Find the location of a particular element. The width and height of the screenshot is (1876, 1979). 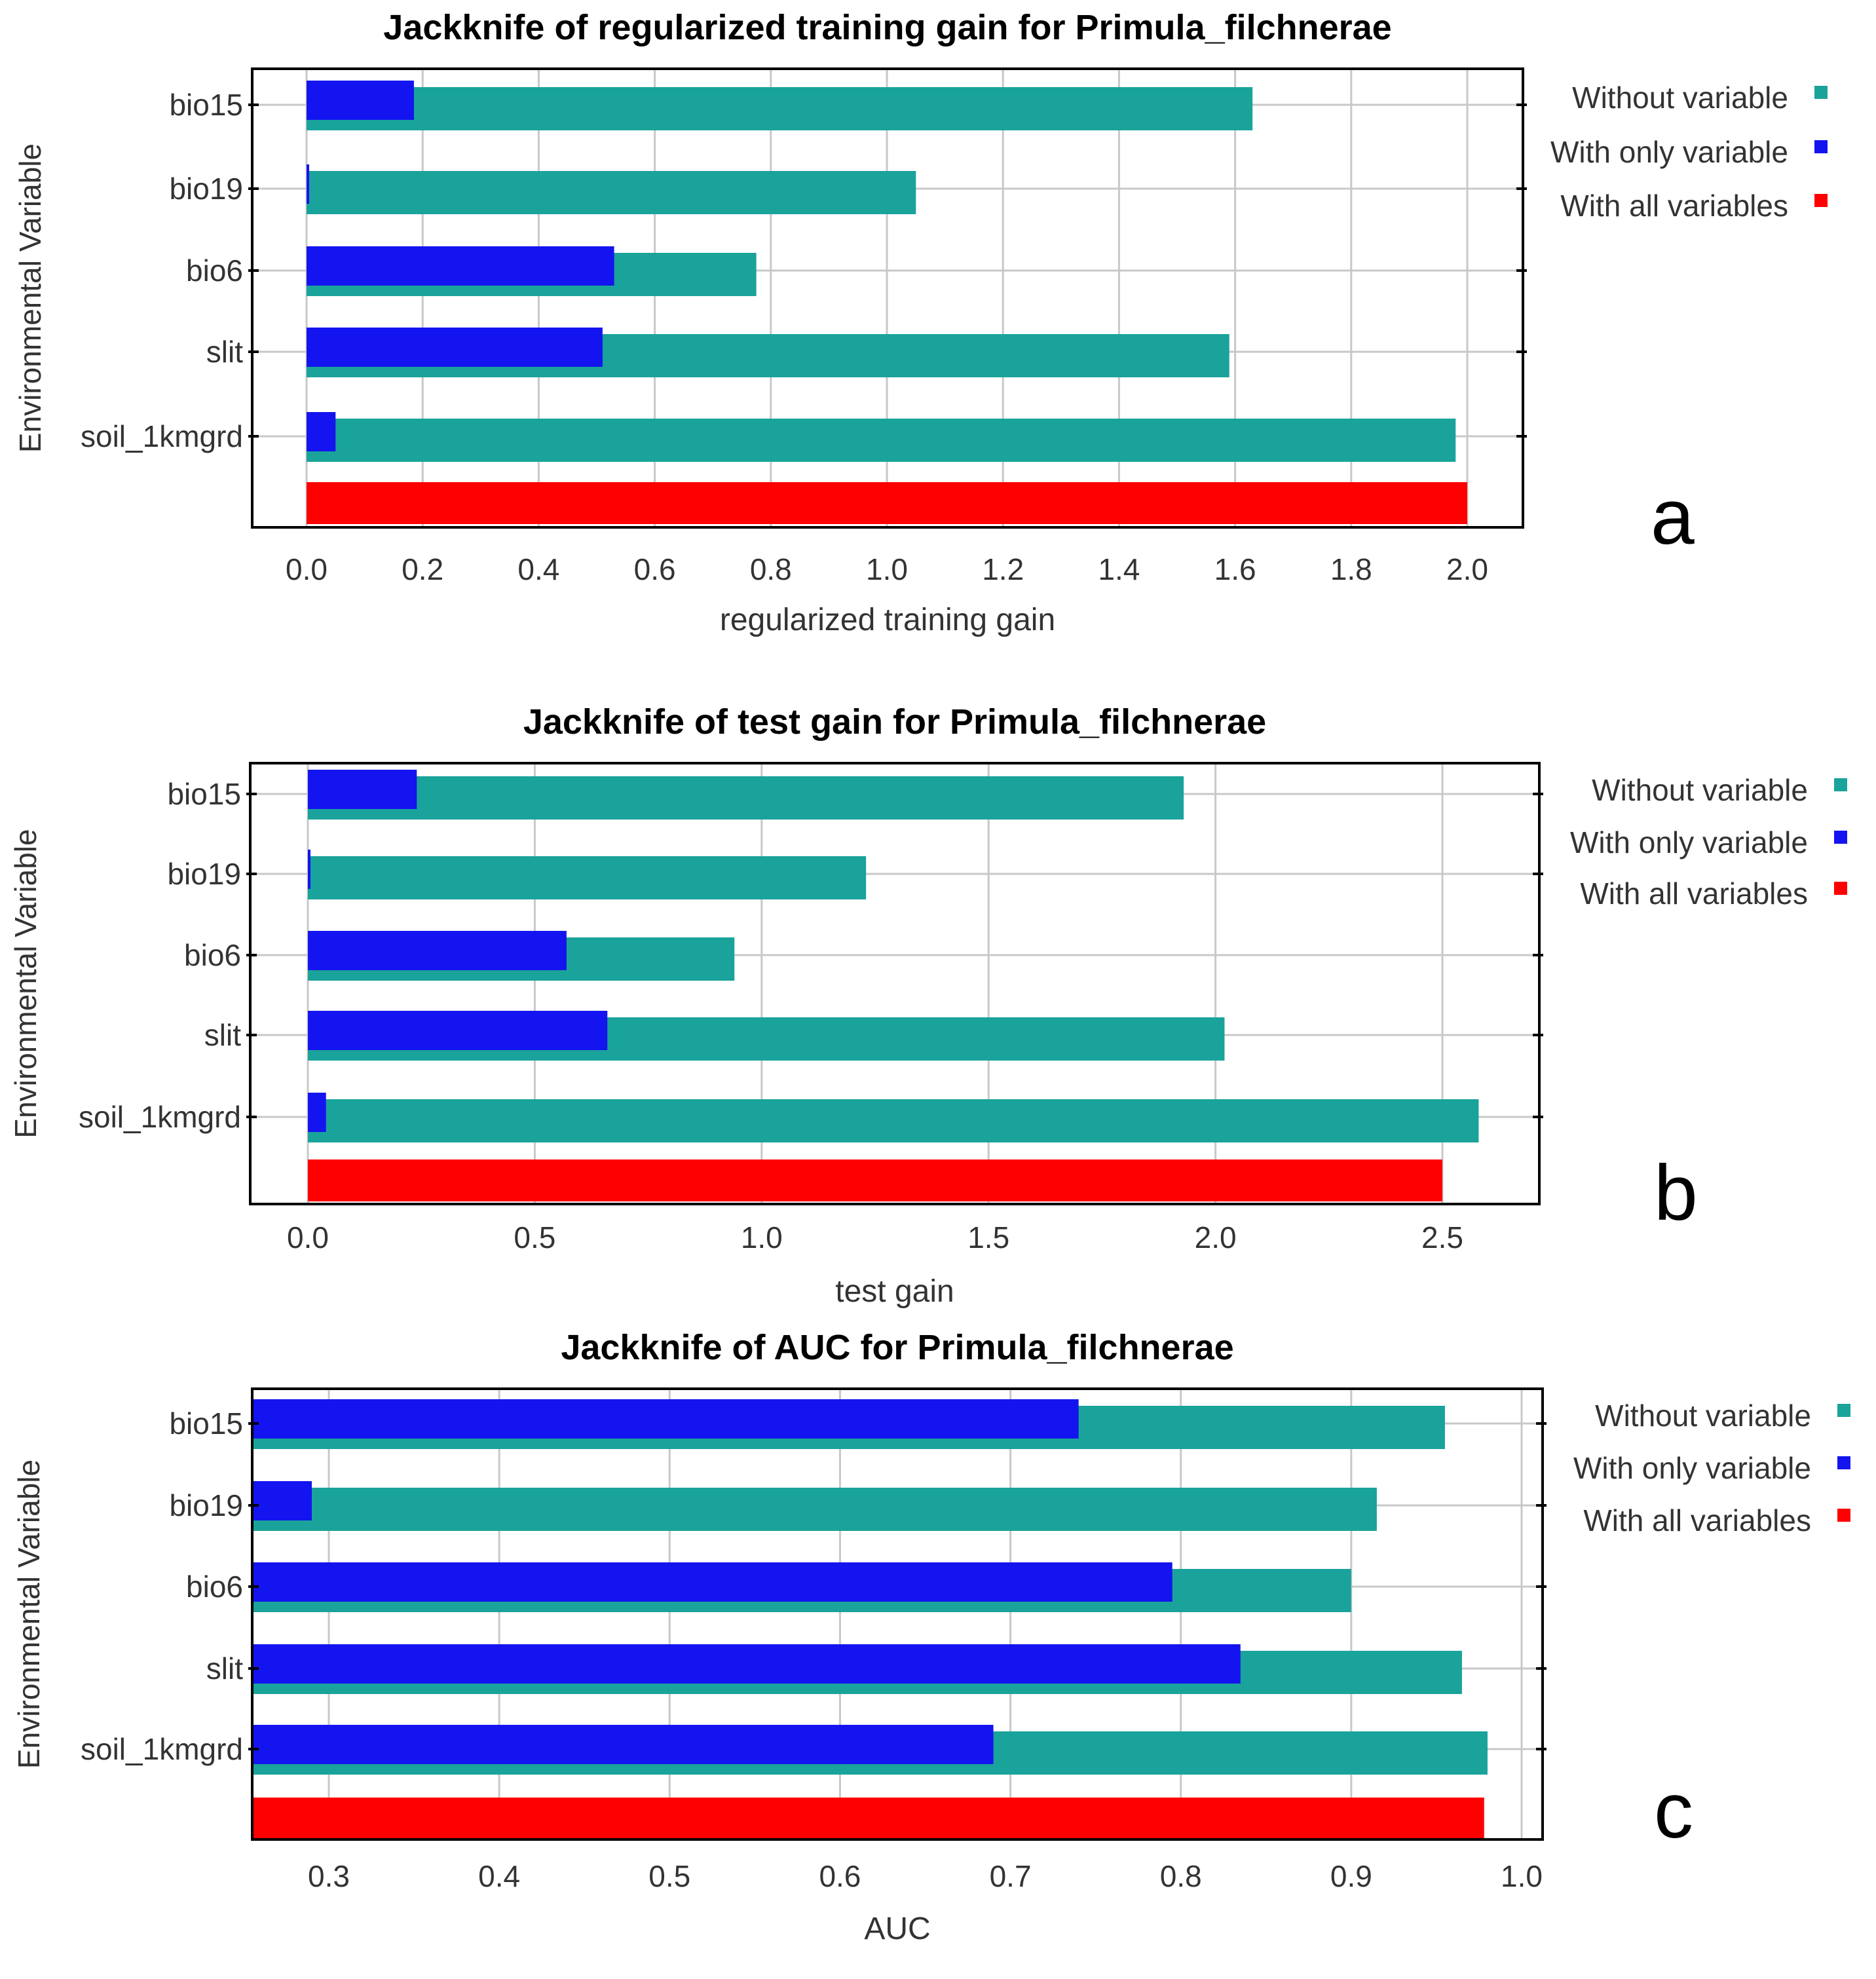

x-tick-label: 0.8 is located at coordinates (1181, 1876).